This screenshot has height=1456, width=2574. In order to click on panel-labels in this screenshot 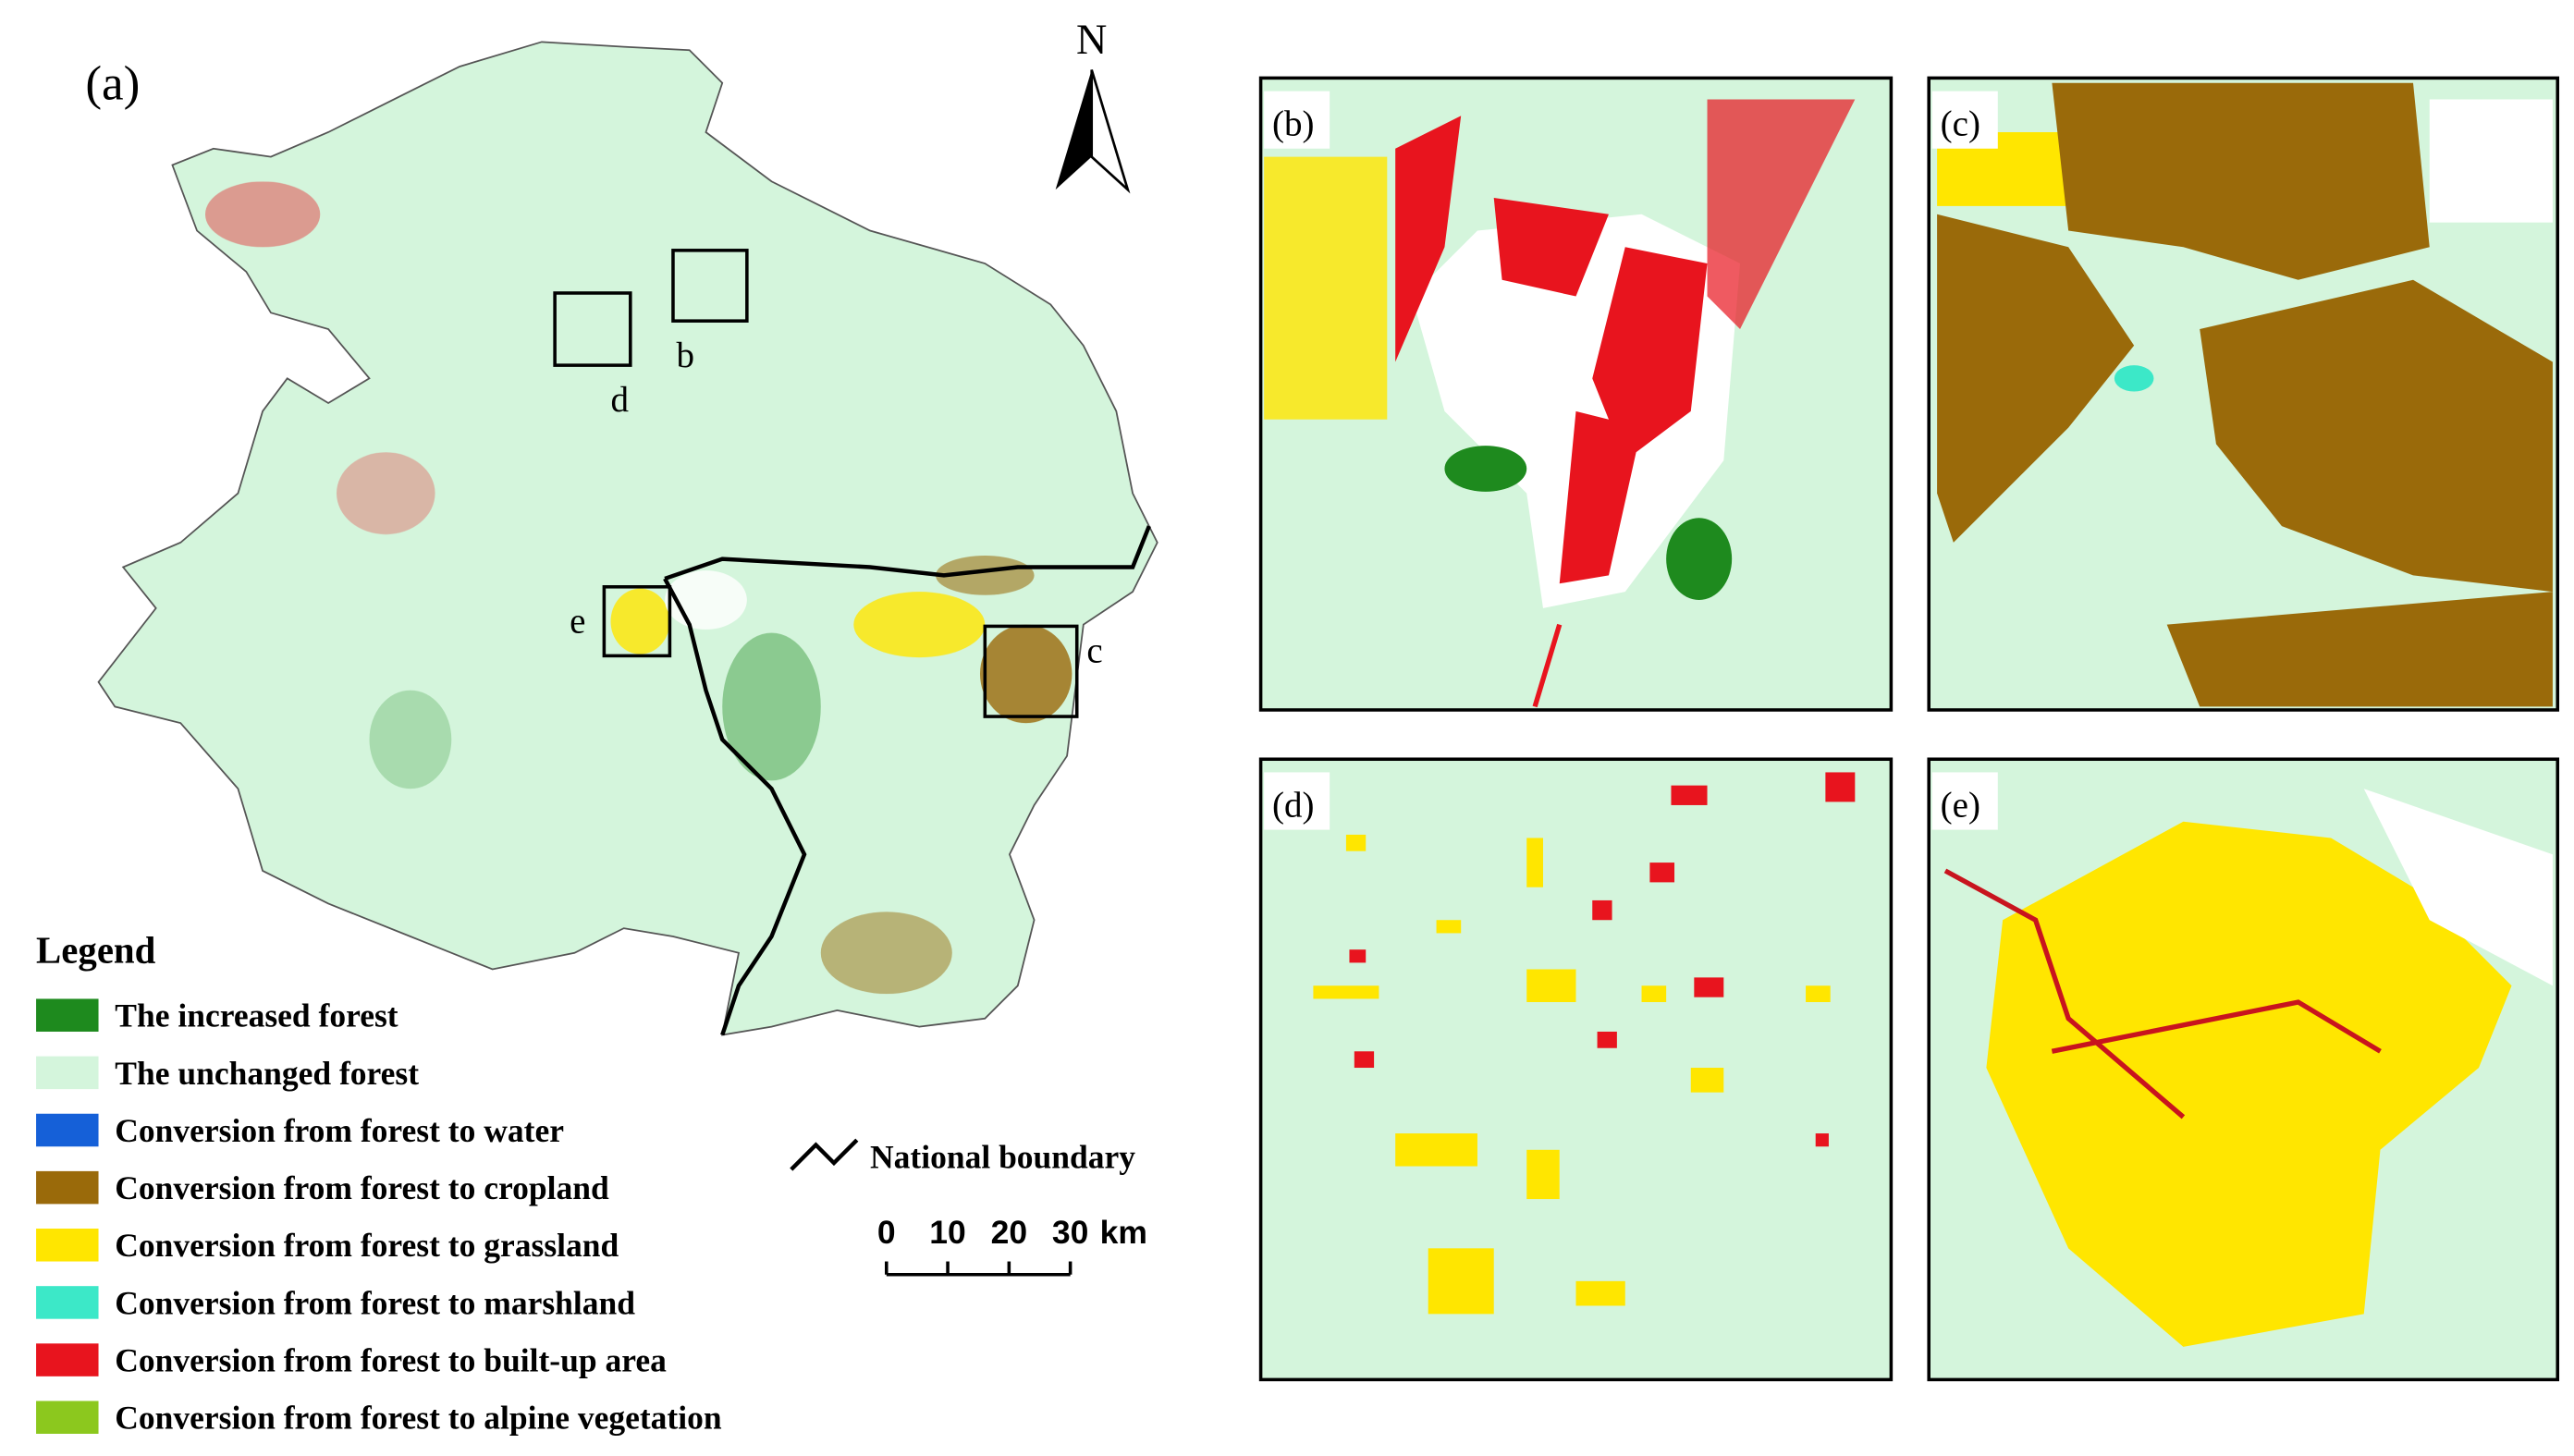, I will do `click(1631, 460)`.